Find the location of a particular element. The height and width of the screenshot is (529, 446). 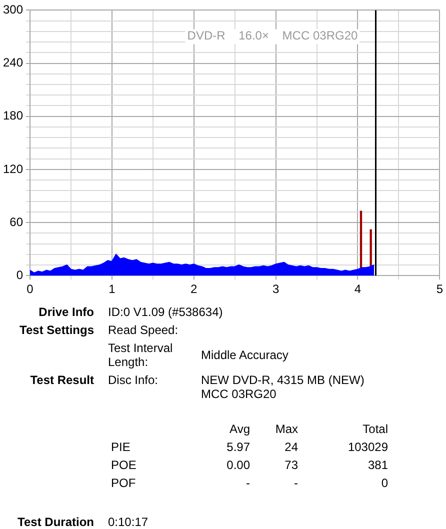

text: Disc Info: is located at coordinates (134, 380).